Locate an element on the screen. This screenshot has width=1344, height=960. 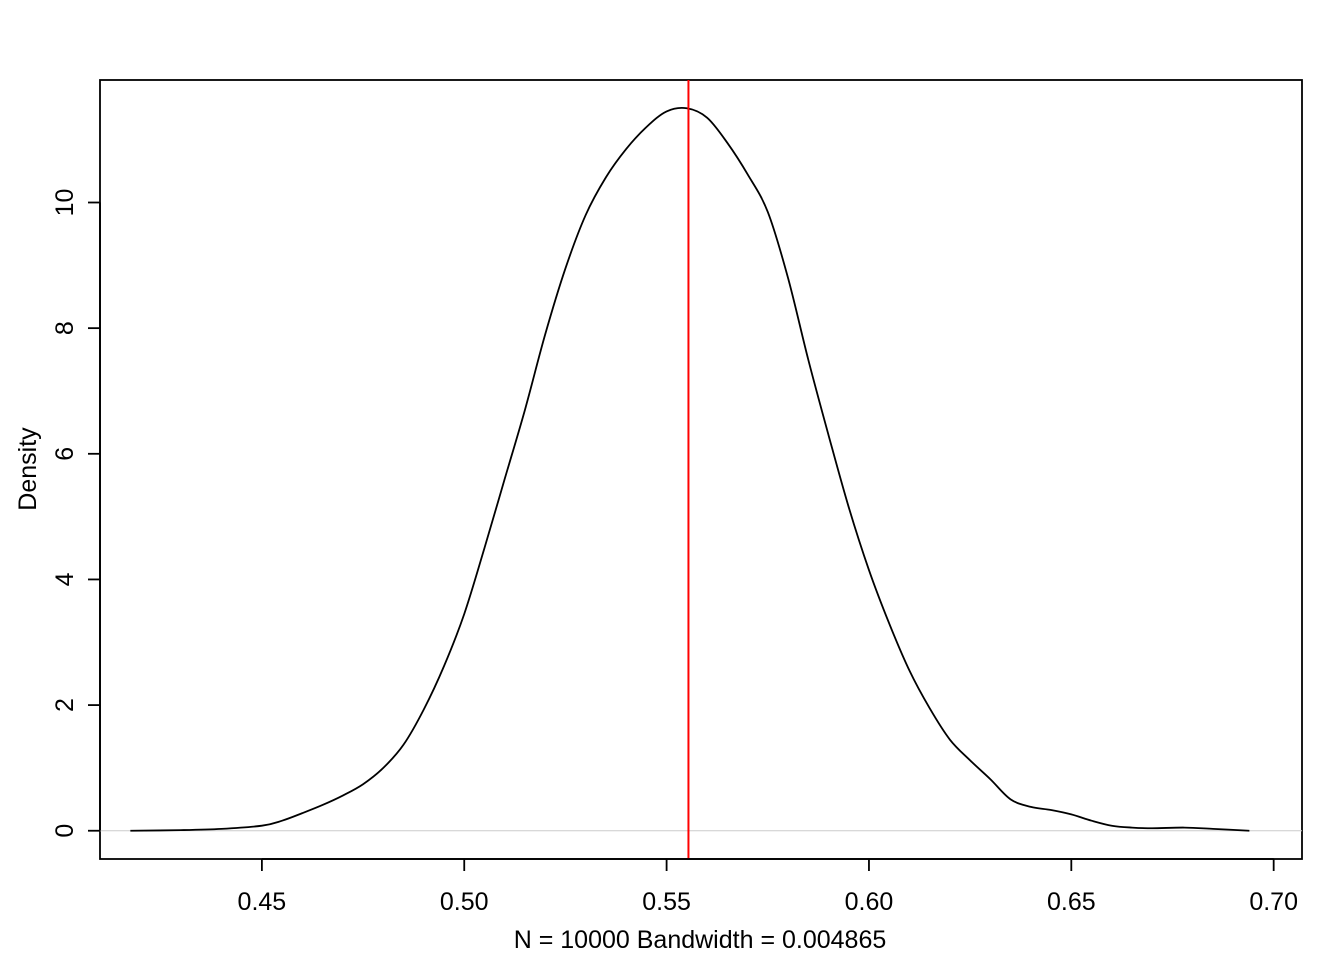
y-tick-label: 0 is located at coordinates (65, 831).